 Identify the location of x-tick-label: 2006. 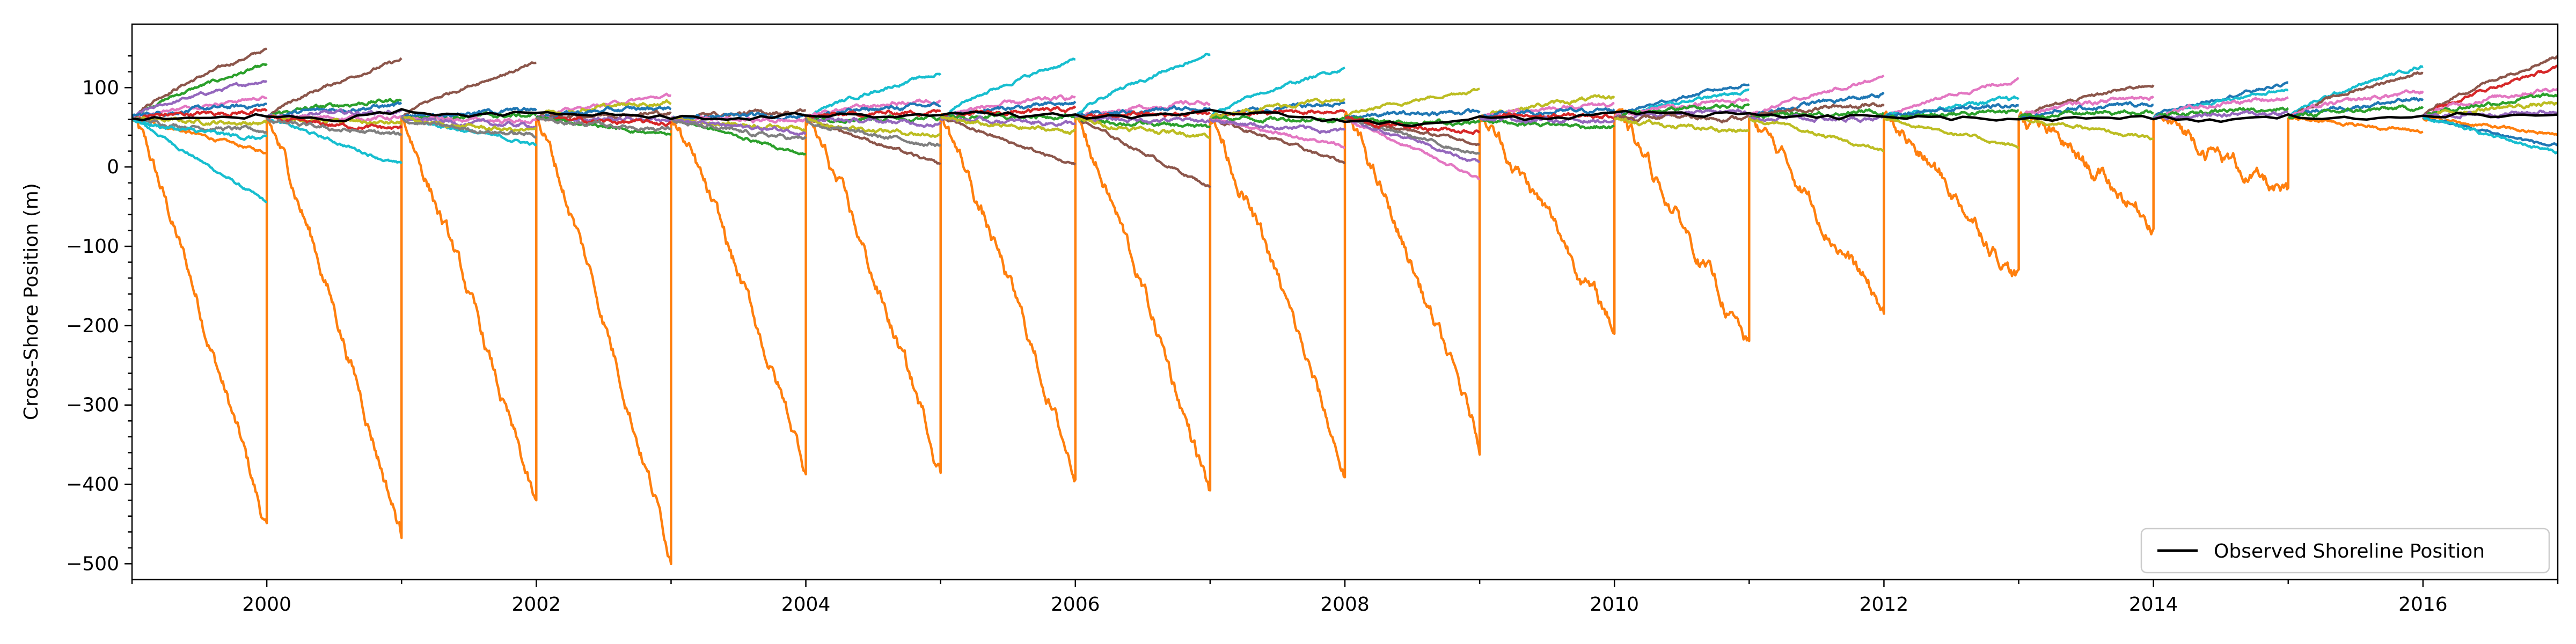
(1075, 605).